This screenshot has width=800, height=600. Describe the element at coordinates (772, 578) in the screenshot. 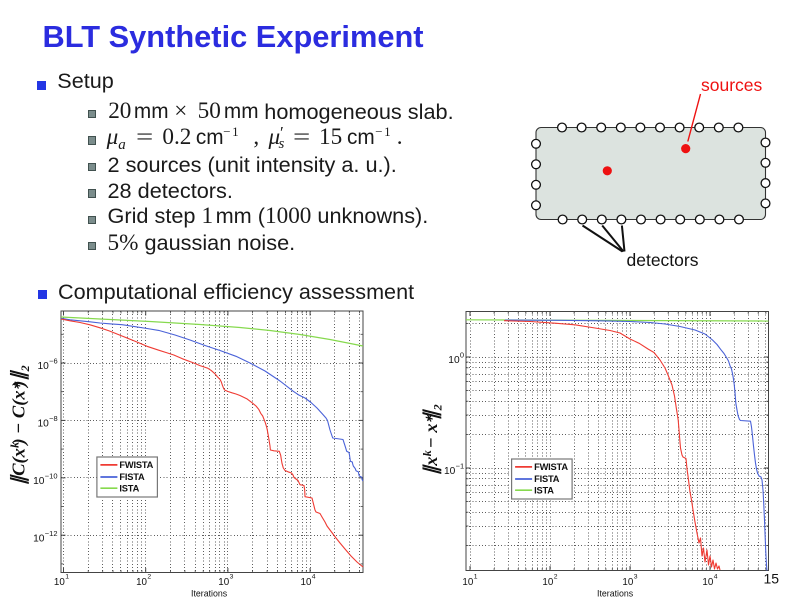

I see `svg-text: 15` at that location.